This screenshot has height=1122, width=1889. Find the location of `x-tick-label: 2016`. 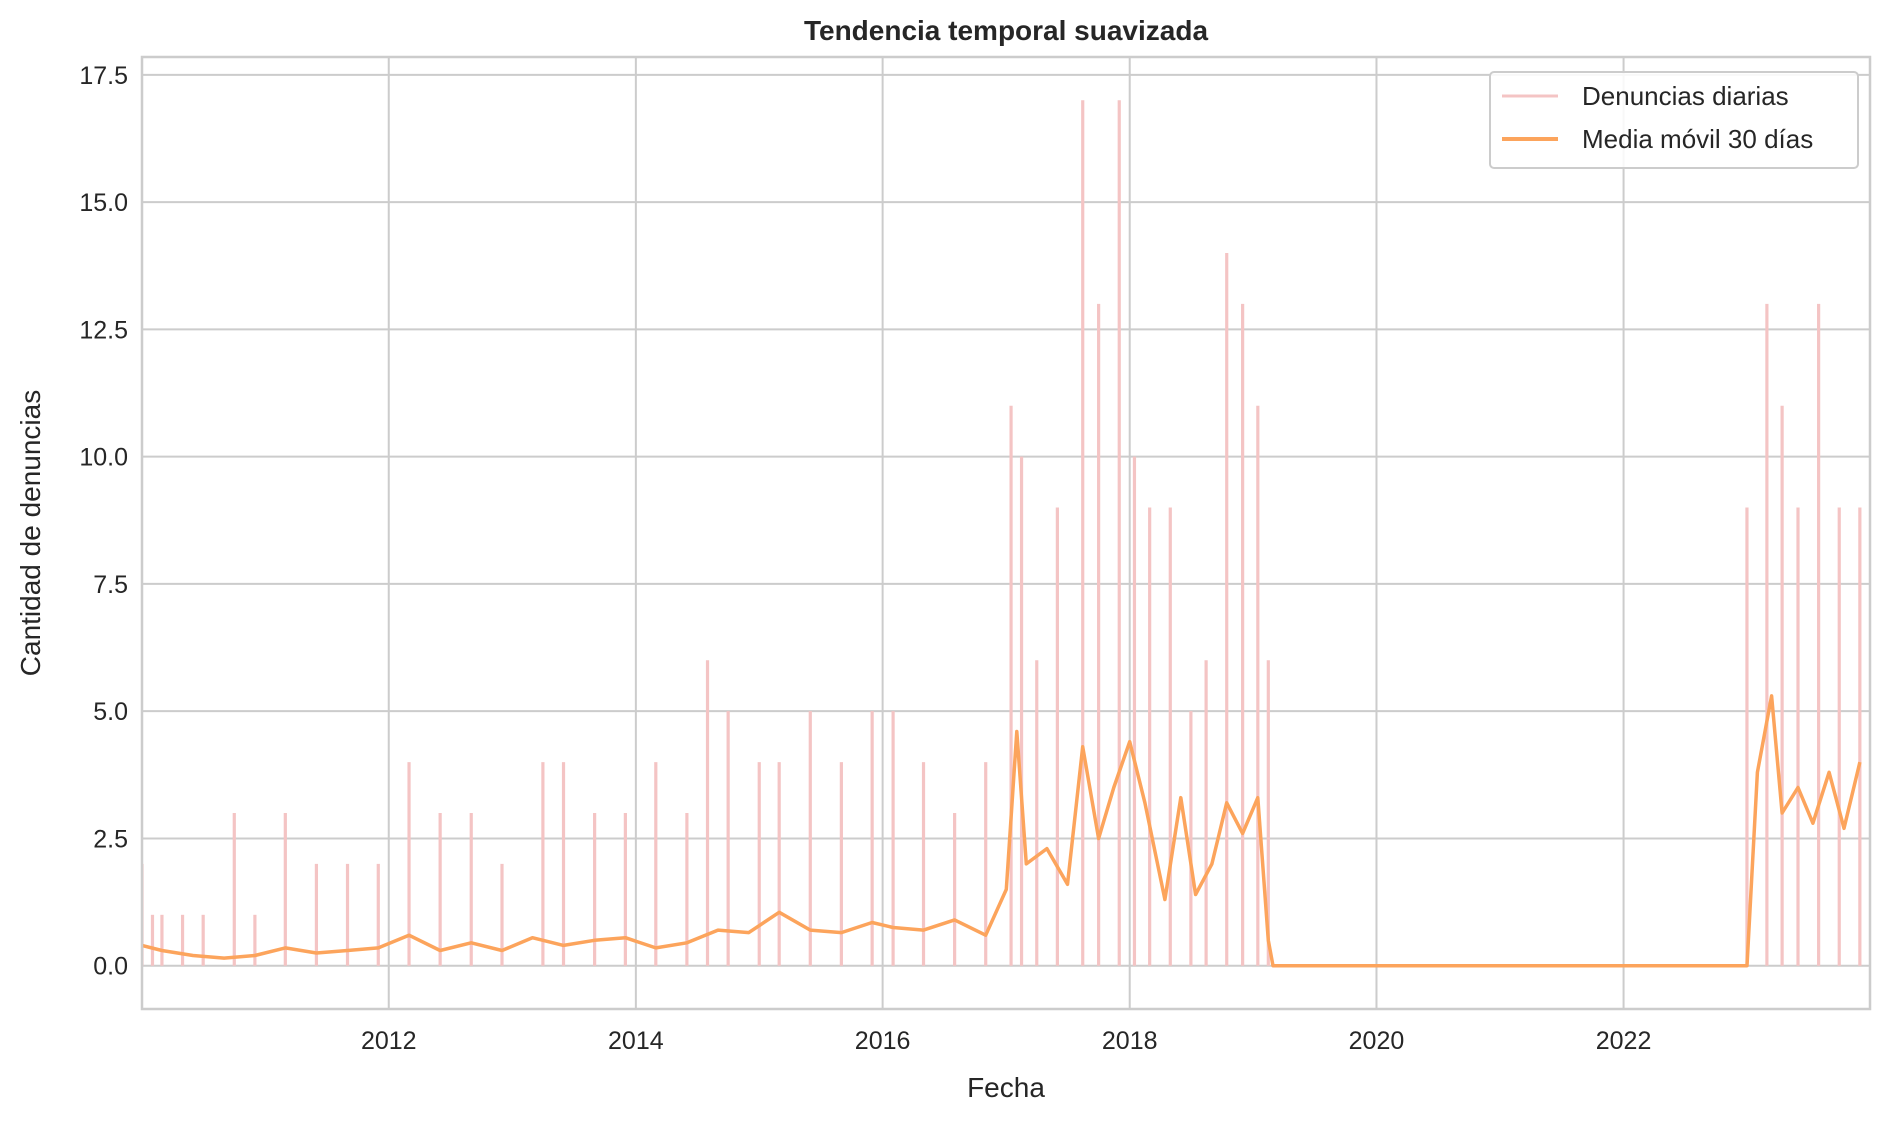

x-tick-label: 2016 is located at coordinates (883, 1041).